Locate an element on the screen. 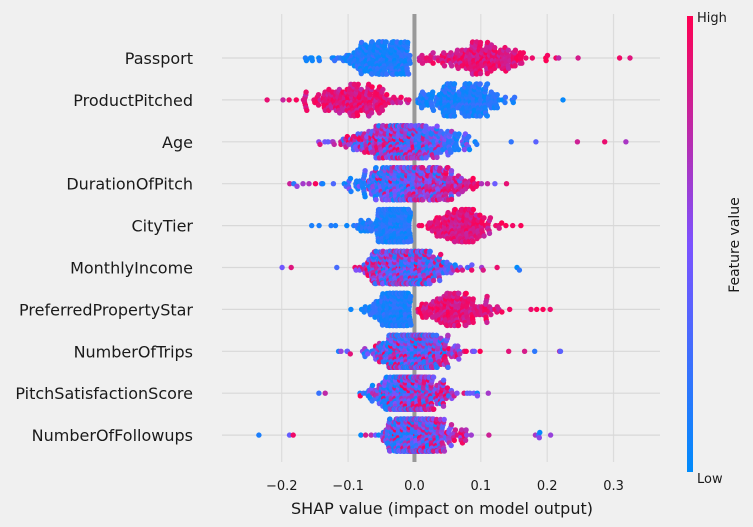 The height and width of the screenshot is (527, 753). feature-label: ProductPitched is located at coordinates (133, 100).